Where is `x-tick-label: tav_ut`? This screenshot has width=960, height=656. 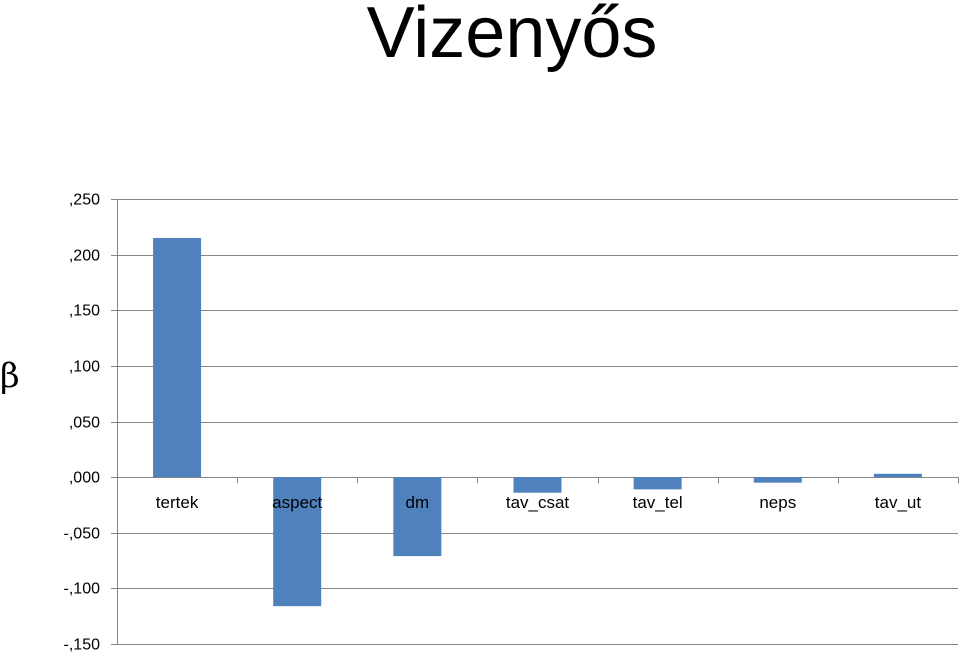 x-tick-label: tav_ut is located at coordinates (898, 502).